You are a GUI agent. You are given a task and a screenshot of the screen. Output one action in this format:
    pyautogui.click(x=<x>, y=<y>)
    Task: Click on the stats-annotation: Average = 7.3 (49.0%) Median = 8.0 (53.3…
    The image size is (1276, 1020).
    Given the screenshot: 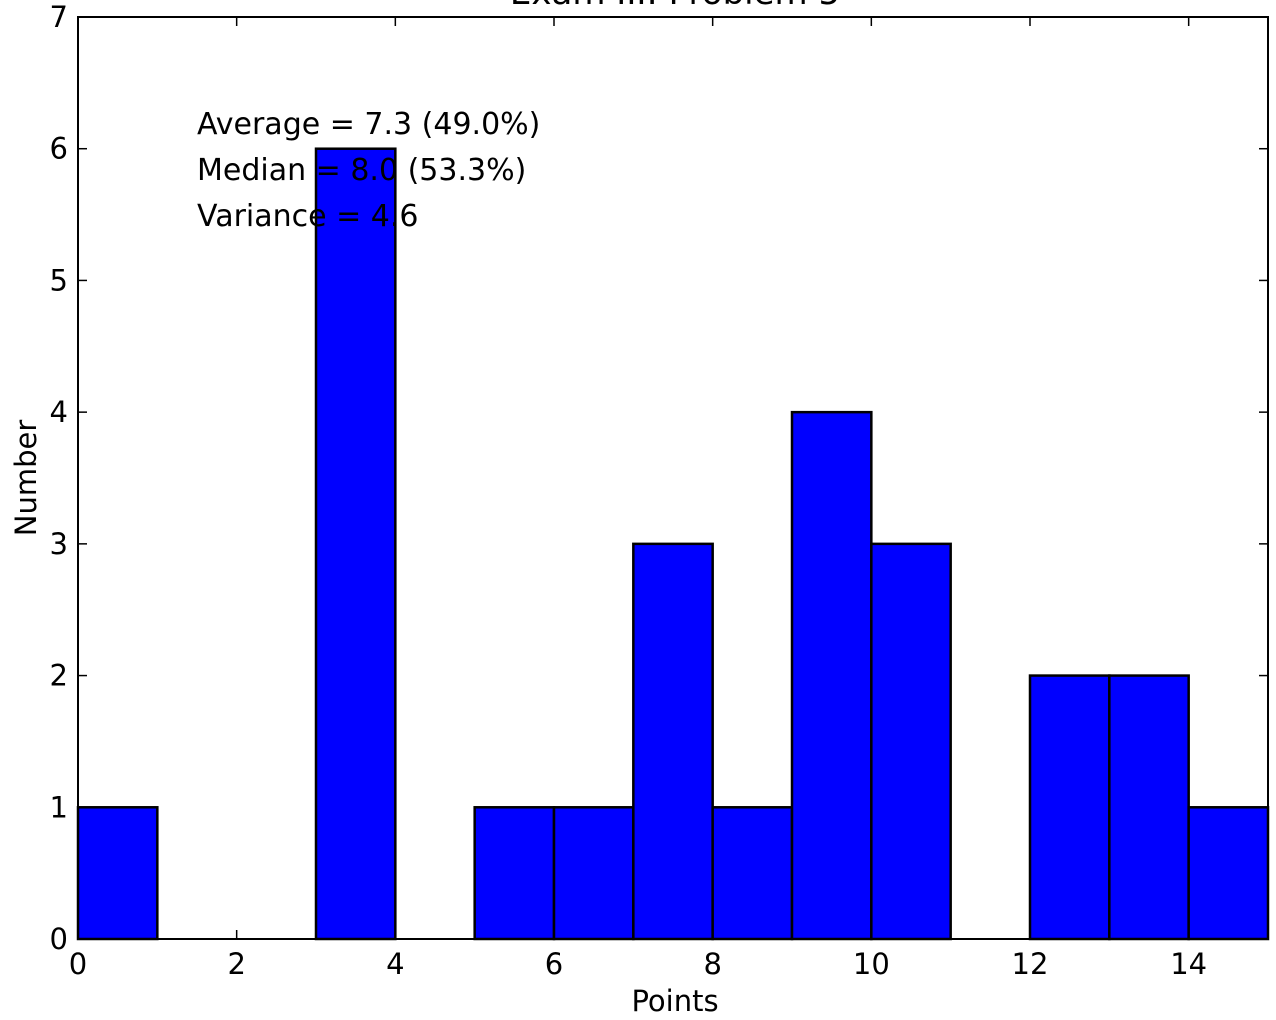 What is the action you would take?
    pyautogui.click(x=368, y=170)
    